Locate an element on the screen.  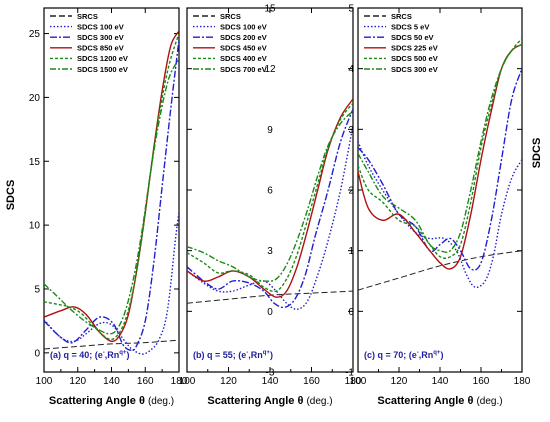
y-tick-label: 9 is located at coordinates (270, 130).